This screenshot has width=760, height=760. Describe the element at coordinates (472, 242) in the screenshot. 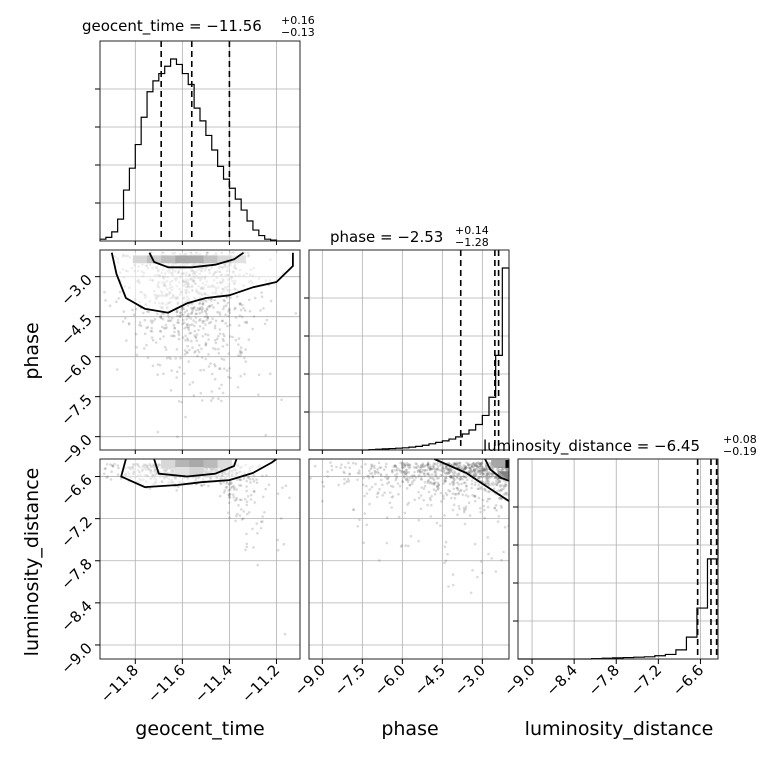

I see `title-phase-minus: −1.28` at that location.